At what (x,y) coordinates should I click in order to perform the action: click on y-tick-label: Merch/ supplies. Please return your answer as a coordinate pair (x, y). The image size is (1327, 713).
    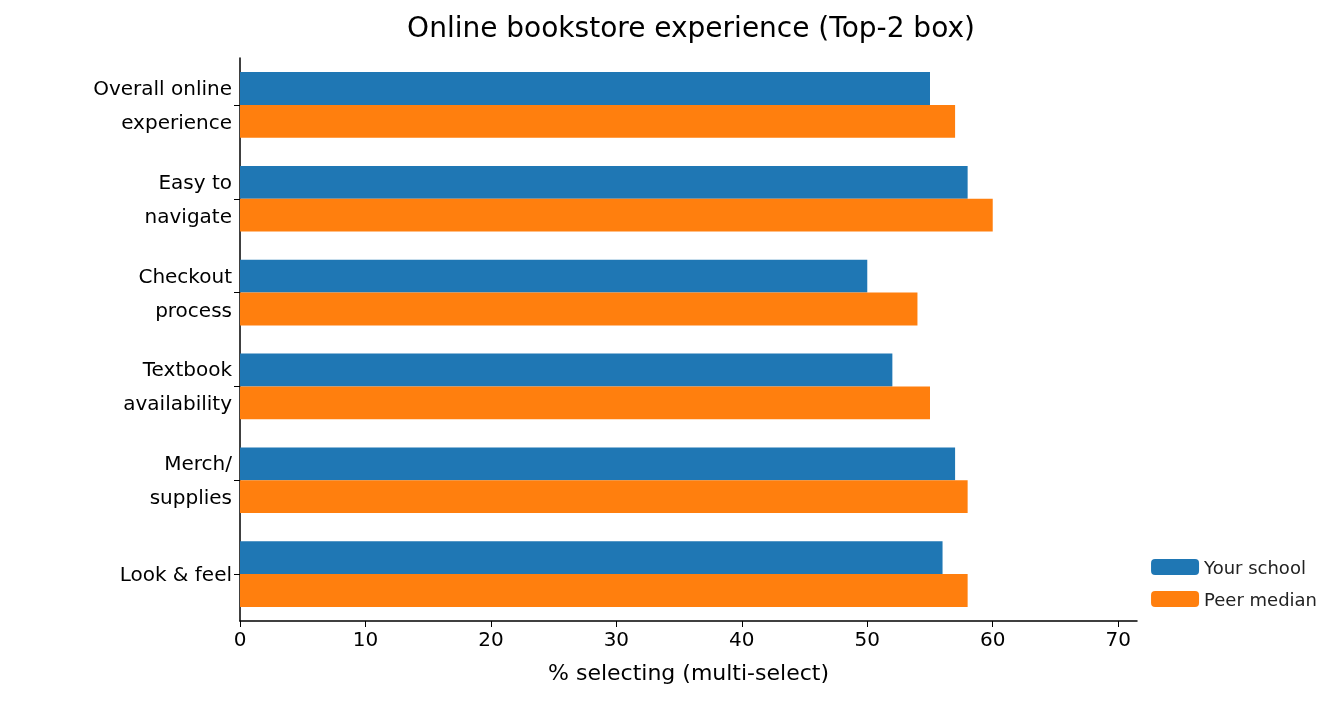
    Looking at the image, I should click on (191, 480).